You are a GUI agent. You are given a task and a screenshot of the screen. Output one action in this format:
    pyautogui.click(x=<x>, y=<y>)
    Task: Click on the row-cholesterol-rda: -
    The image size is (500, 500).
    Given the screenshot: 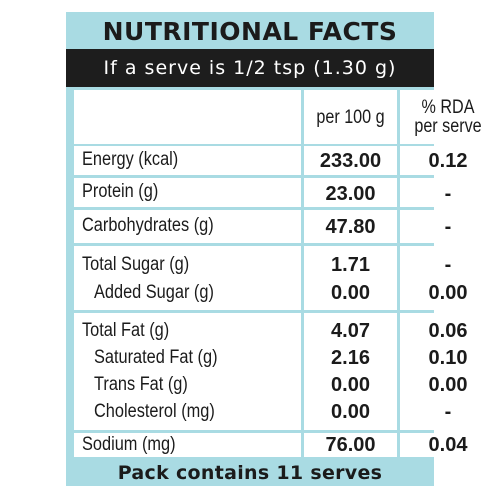 What is the action you would take?
    pyautogui.click(x=448, y=412)
    